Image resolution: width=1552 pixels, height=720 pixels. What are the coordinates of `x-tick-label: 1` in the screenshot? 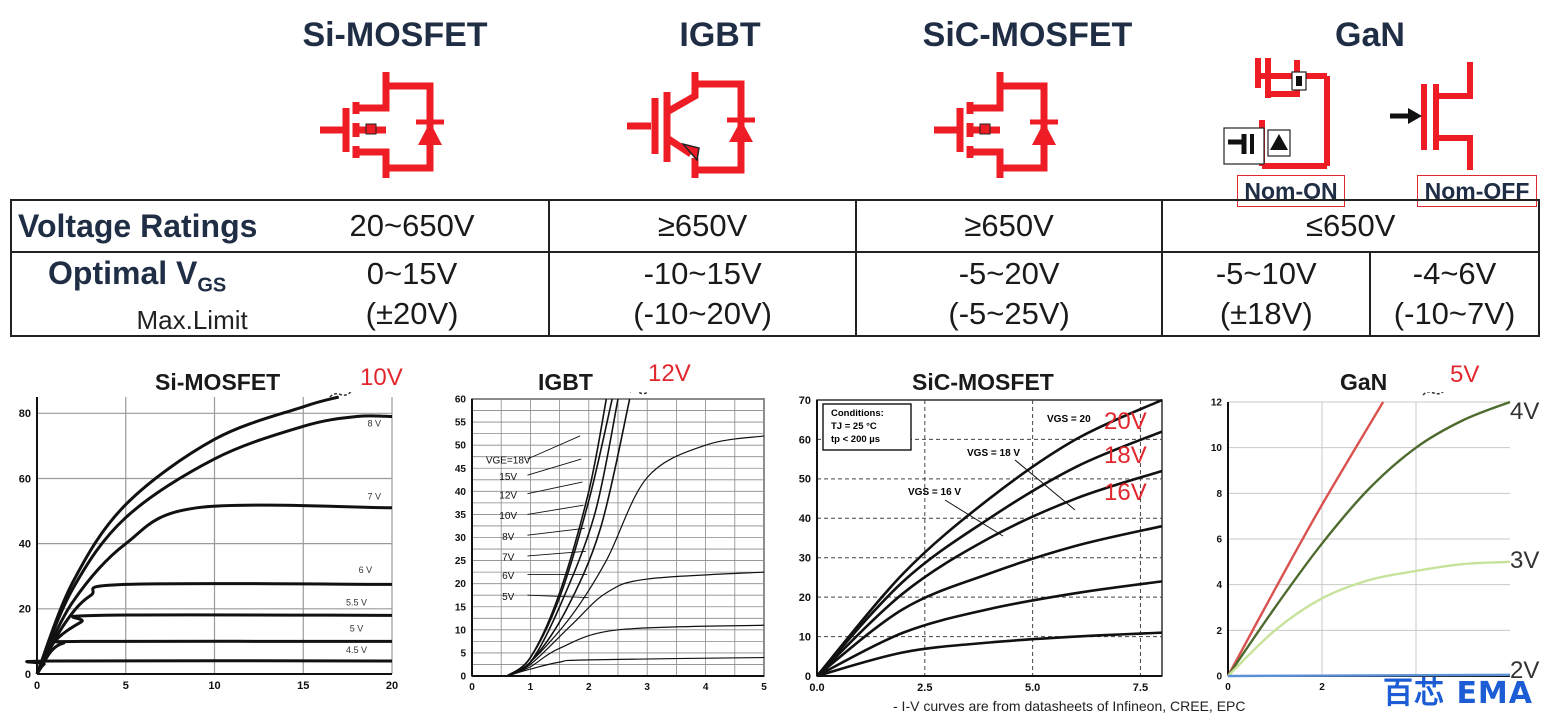 It's located at (531, 687).